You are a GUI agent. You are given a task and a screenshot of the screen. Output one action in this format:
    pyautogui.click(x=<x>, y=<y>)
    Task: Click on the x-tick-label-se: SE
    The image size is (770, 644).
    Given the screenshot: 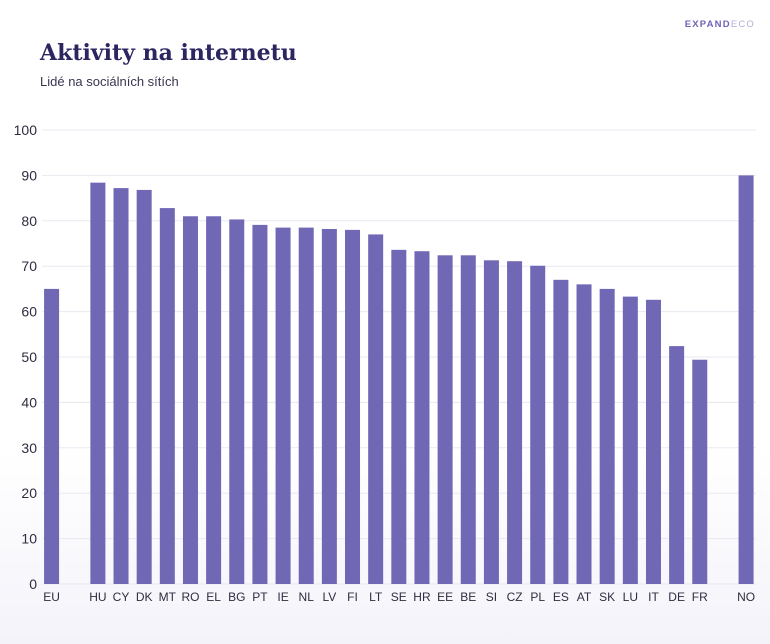 What is the action you would take?
    pyautogui.click(x=399, y=597)
    